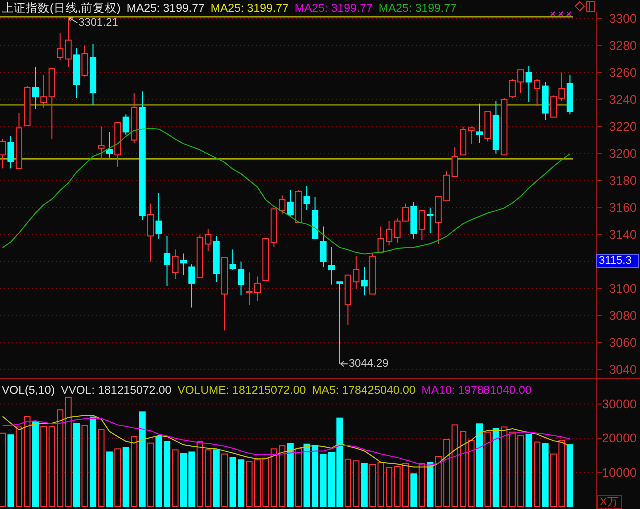  I want to click on y-tick-label: 3260, so click(623, 73).